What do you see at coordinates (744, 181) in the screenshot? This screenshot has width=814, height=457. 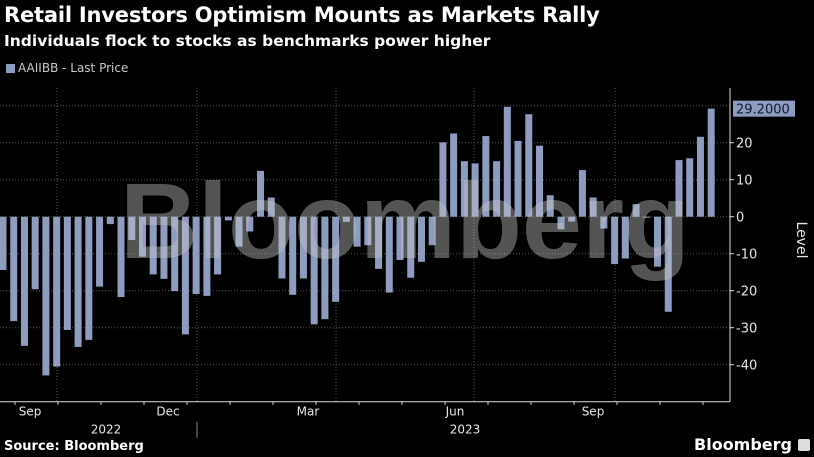 I see `y-tick-label: 10` at bounding box center [744, 181].